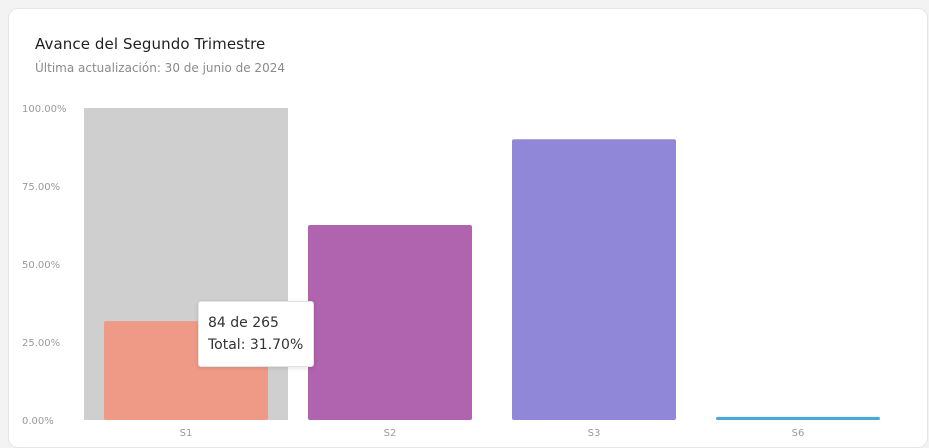 This screenshot has width=929, height=448. Describe the element at coordinates (798, 418) in the screenshot. I see `bar-s6` at that location.